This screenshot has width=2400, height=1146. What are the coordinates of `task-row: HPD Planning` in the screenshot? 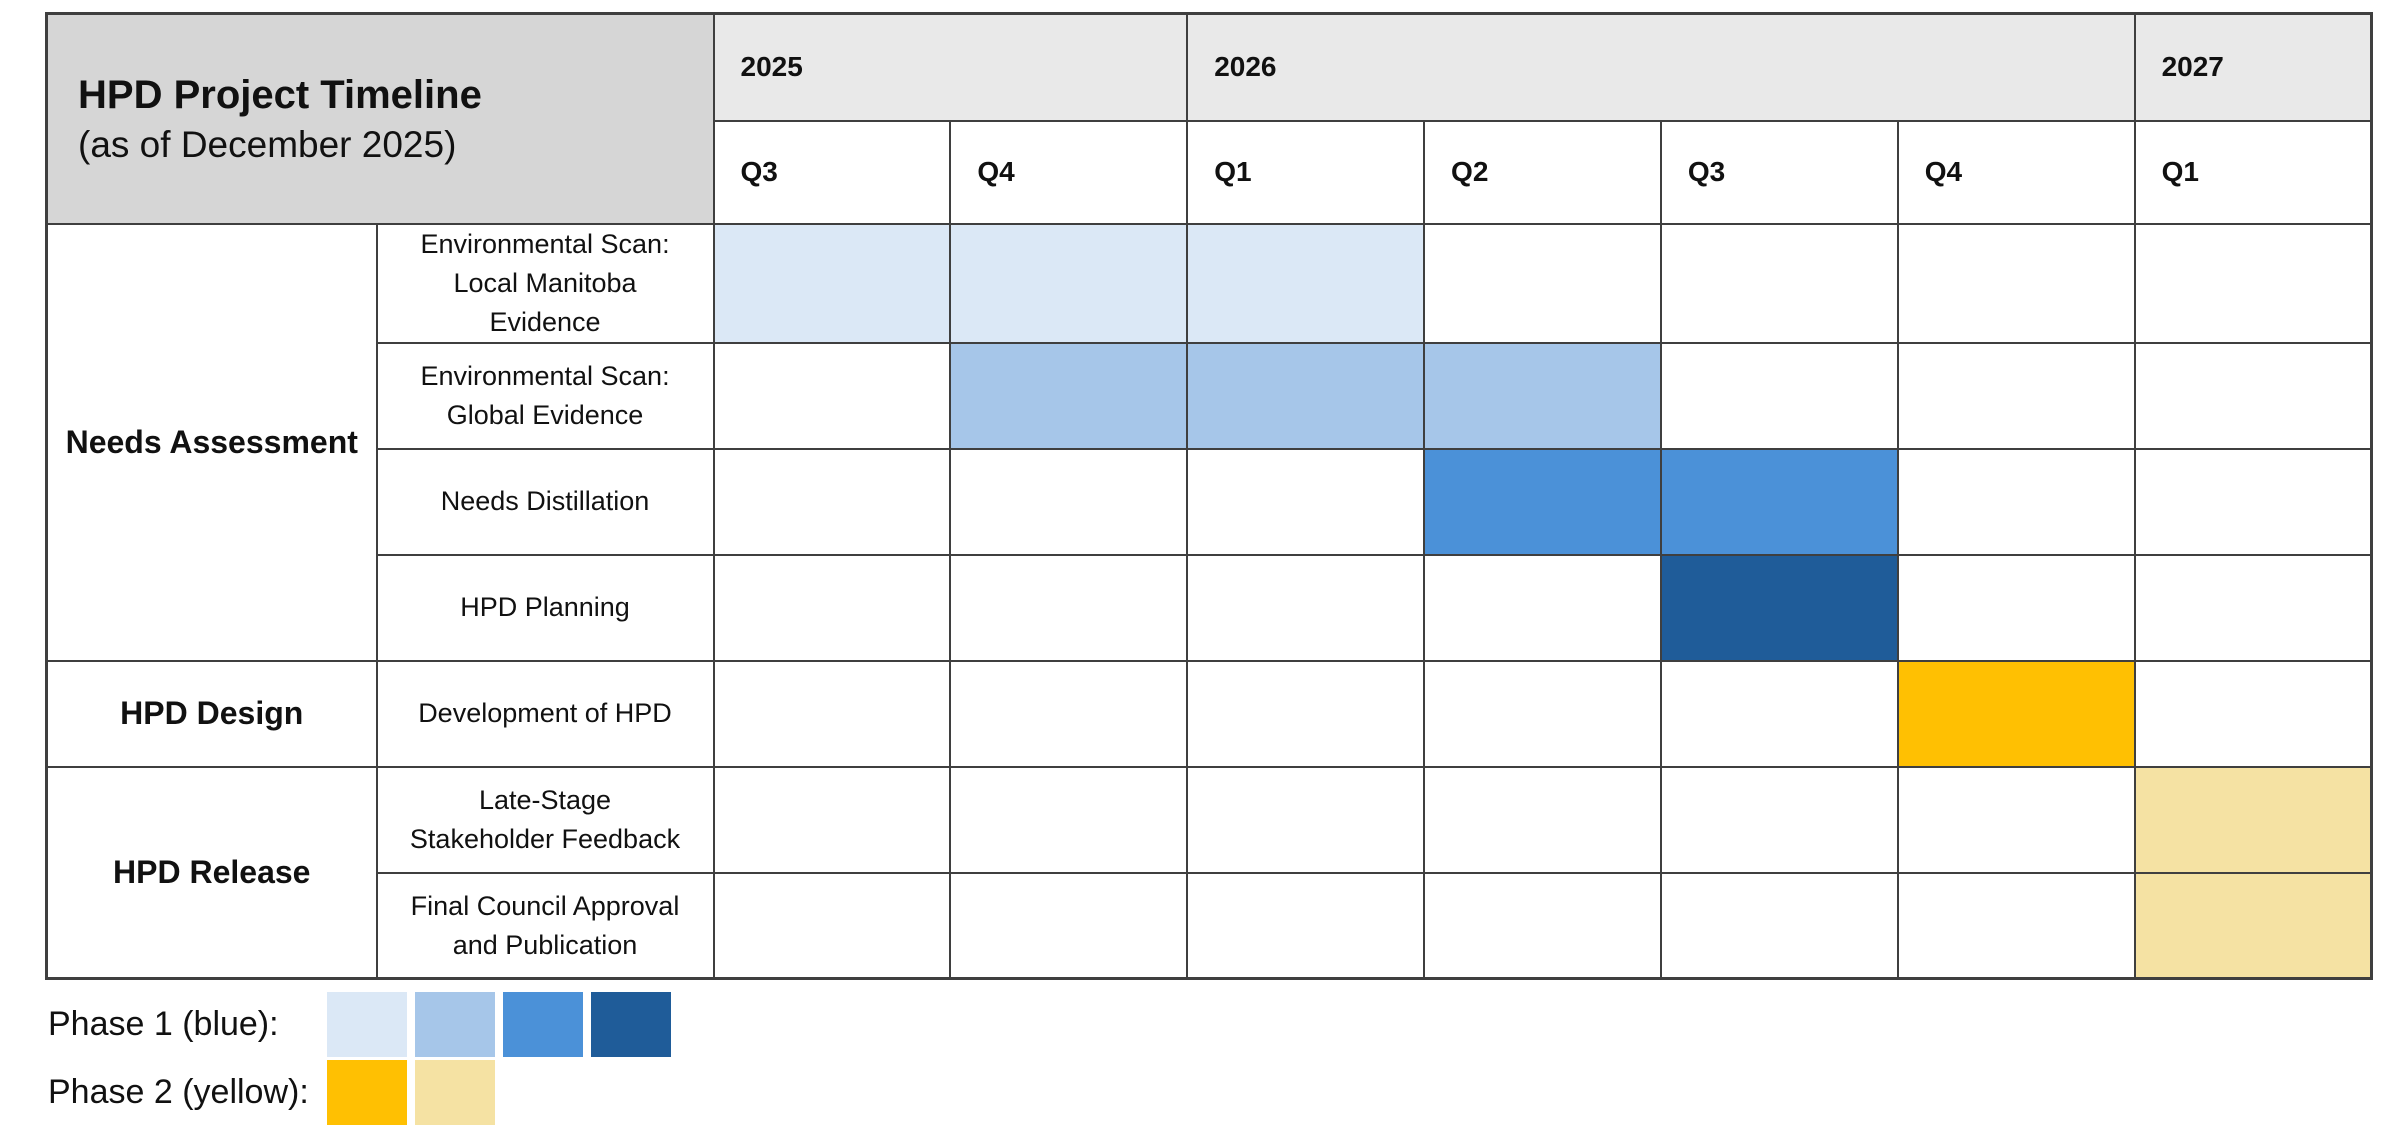 It's located at (1210, 607).